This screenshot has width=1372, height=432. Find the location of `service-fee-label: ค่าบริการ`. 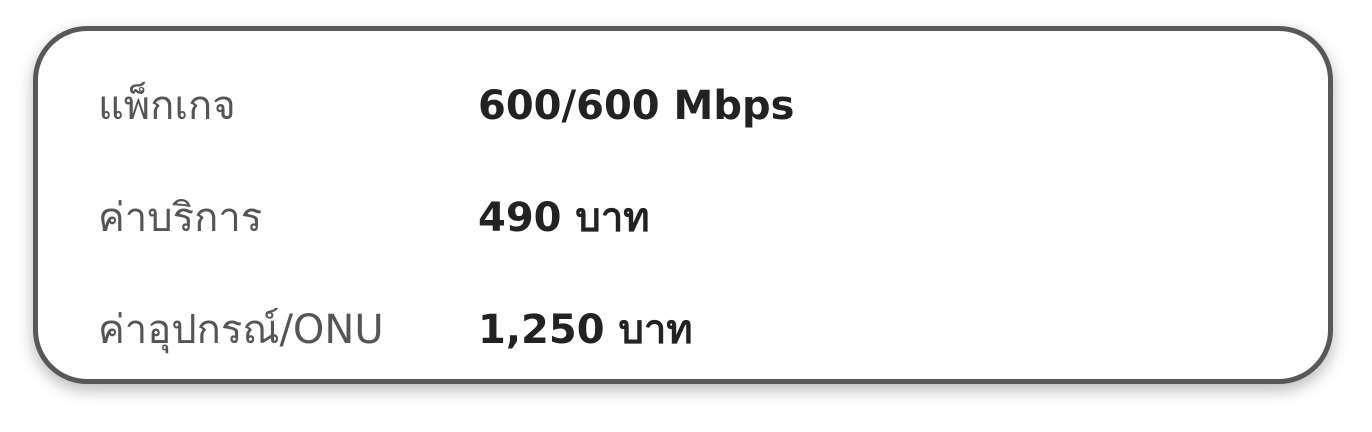

service-fee-label: ค่าบริการ is located at coordinates (180, 218).